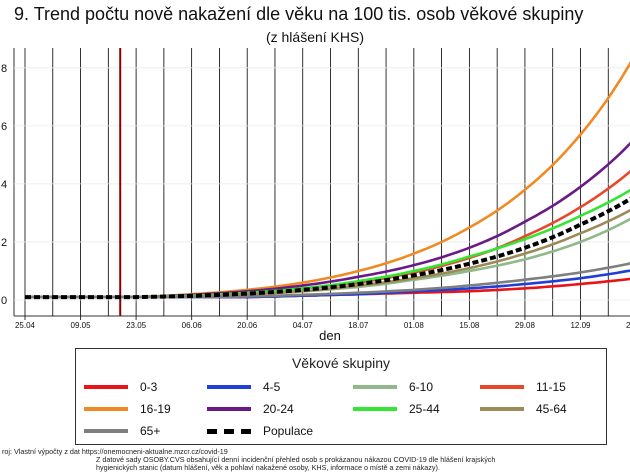  What do you see at coordinates (358, 325) in the screenshot?
I see `x-tick-label: 18.07` at bounding box center [358, 325].